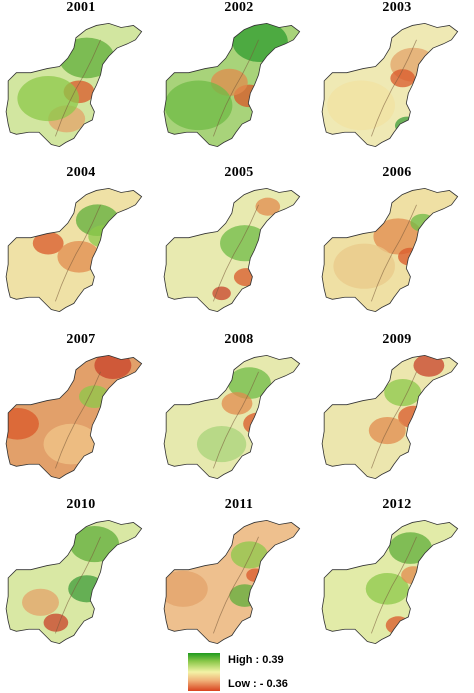  I want to click on map-panel: 2012, so click(396, 579).